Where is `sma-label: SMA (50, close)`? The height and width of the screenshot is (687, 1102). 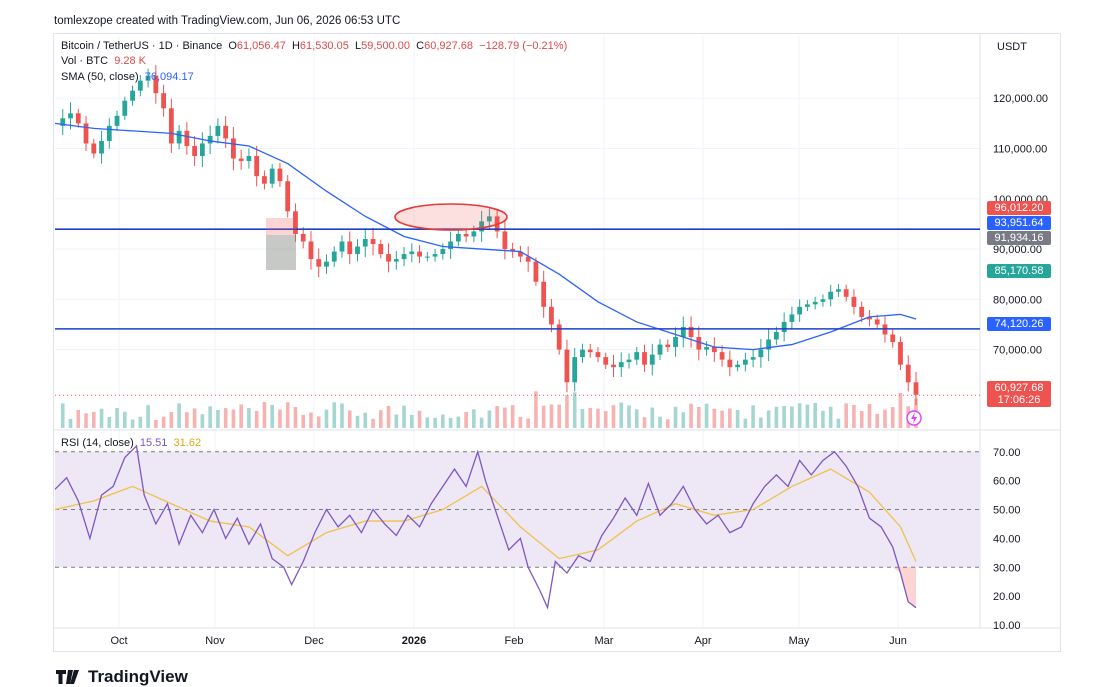 sma-label: SMA (50, close) is located at coordinates (100, 77).